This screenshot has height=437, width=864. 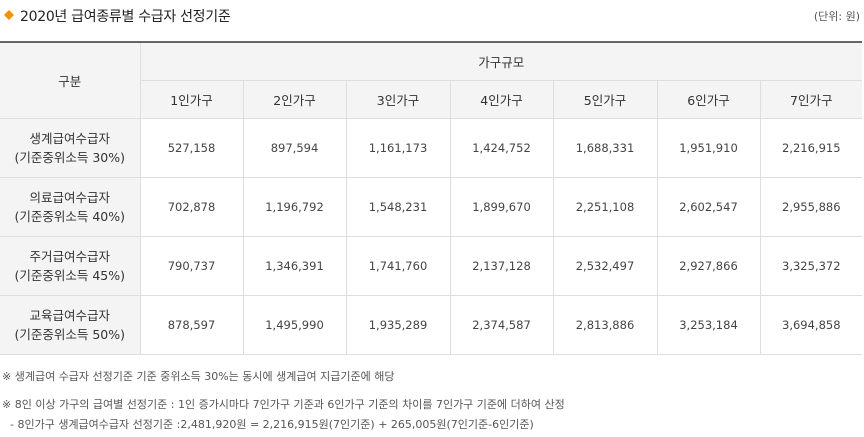 What do you see at coordinates (501, 61) in the screenshot?
I see `group-header: 가구규모` at bounding box center [501, 61].